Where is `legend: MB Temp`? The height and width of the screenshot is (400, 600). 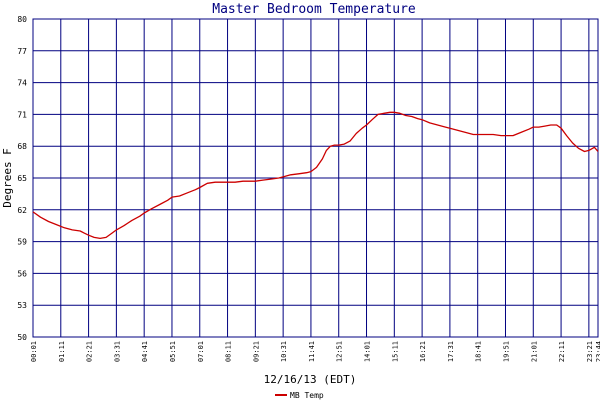
legend: MB Temp is located at coordinates (299, 395).